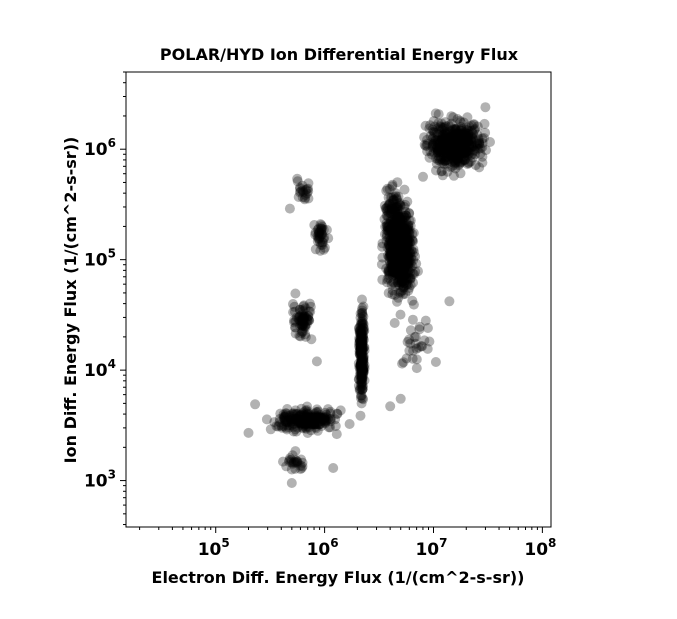 The image size is (677, 619). What do you see at coordinates (214, 548) in the screenshot?
I see `x-tick-label: 105` at bounding box center [214, 548].